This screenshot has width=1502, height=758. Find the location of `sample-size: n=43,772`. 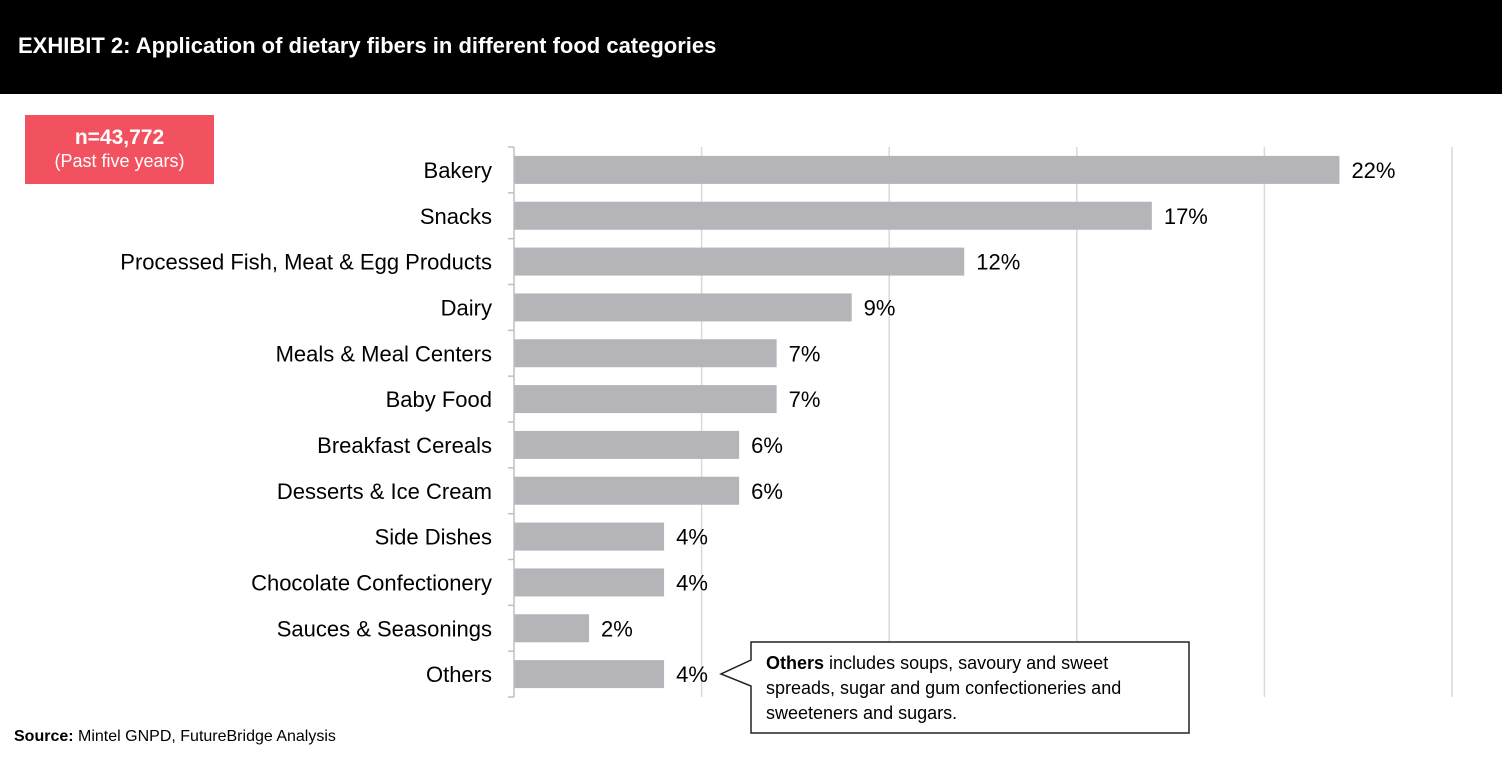

sample-size: n=43,772 is located at coordinates (119, 137).